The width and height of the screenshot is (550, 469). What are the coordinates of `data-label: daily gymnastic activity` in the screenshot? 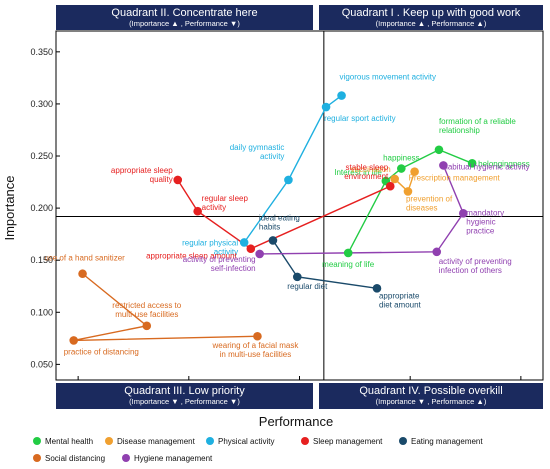 It's located at (257, 152).